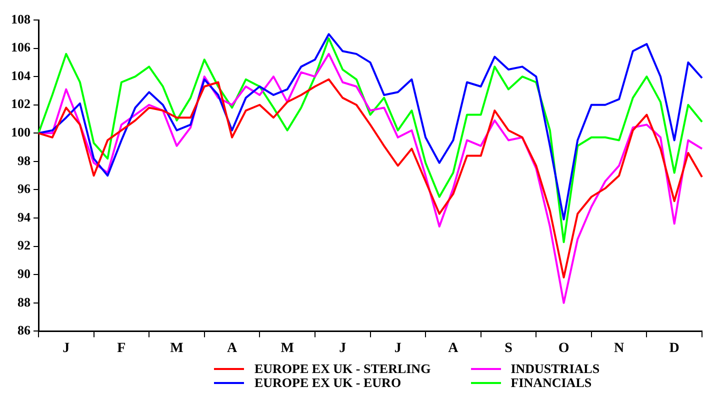  Describe the element at coordinates (20, 132) in the screenshot. I see `y-tick-label: 100` at that location.